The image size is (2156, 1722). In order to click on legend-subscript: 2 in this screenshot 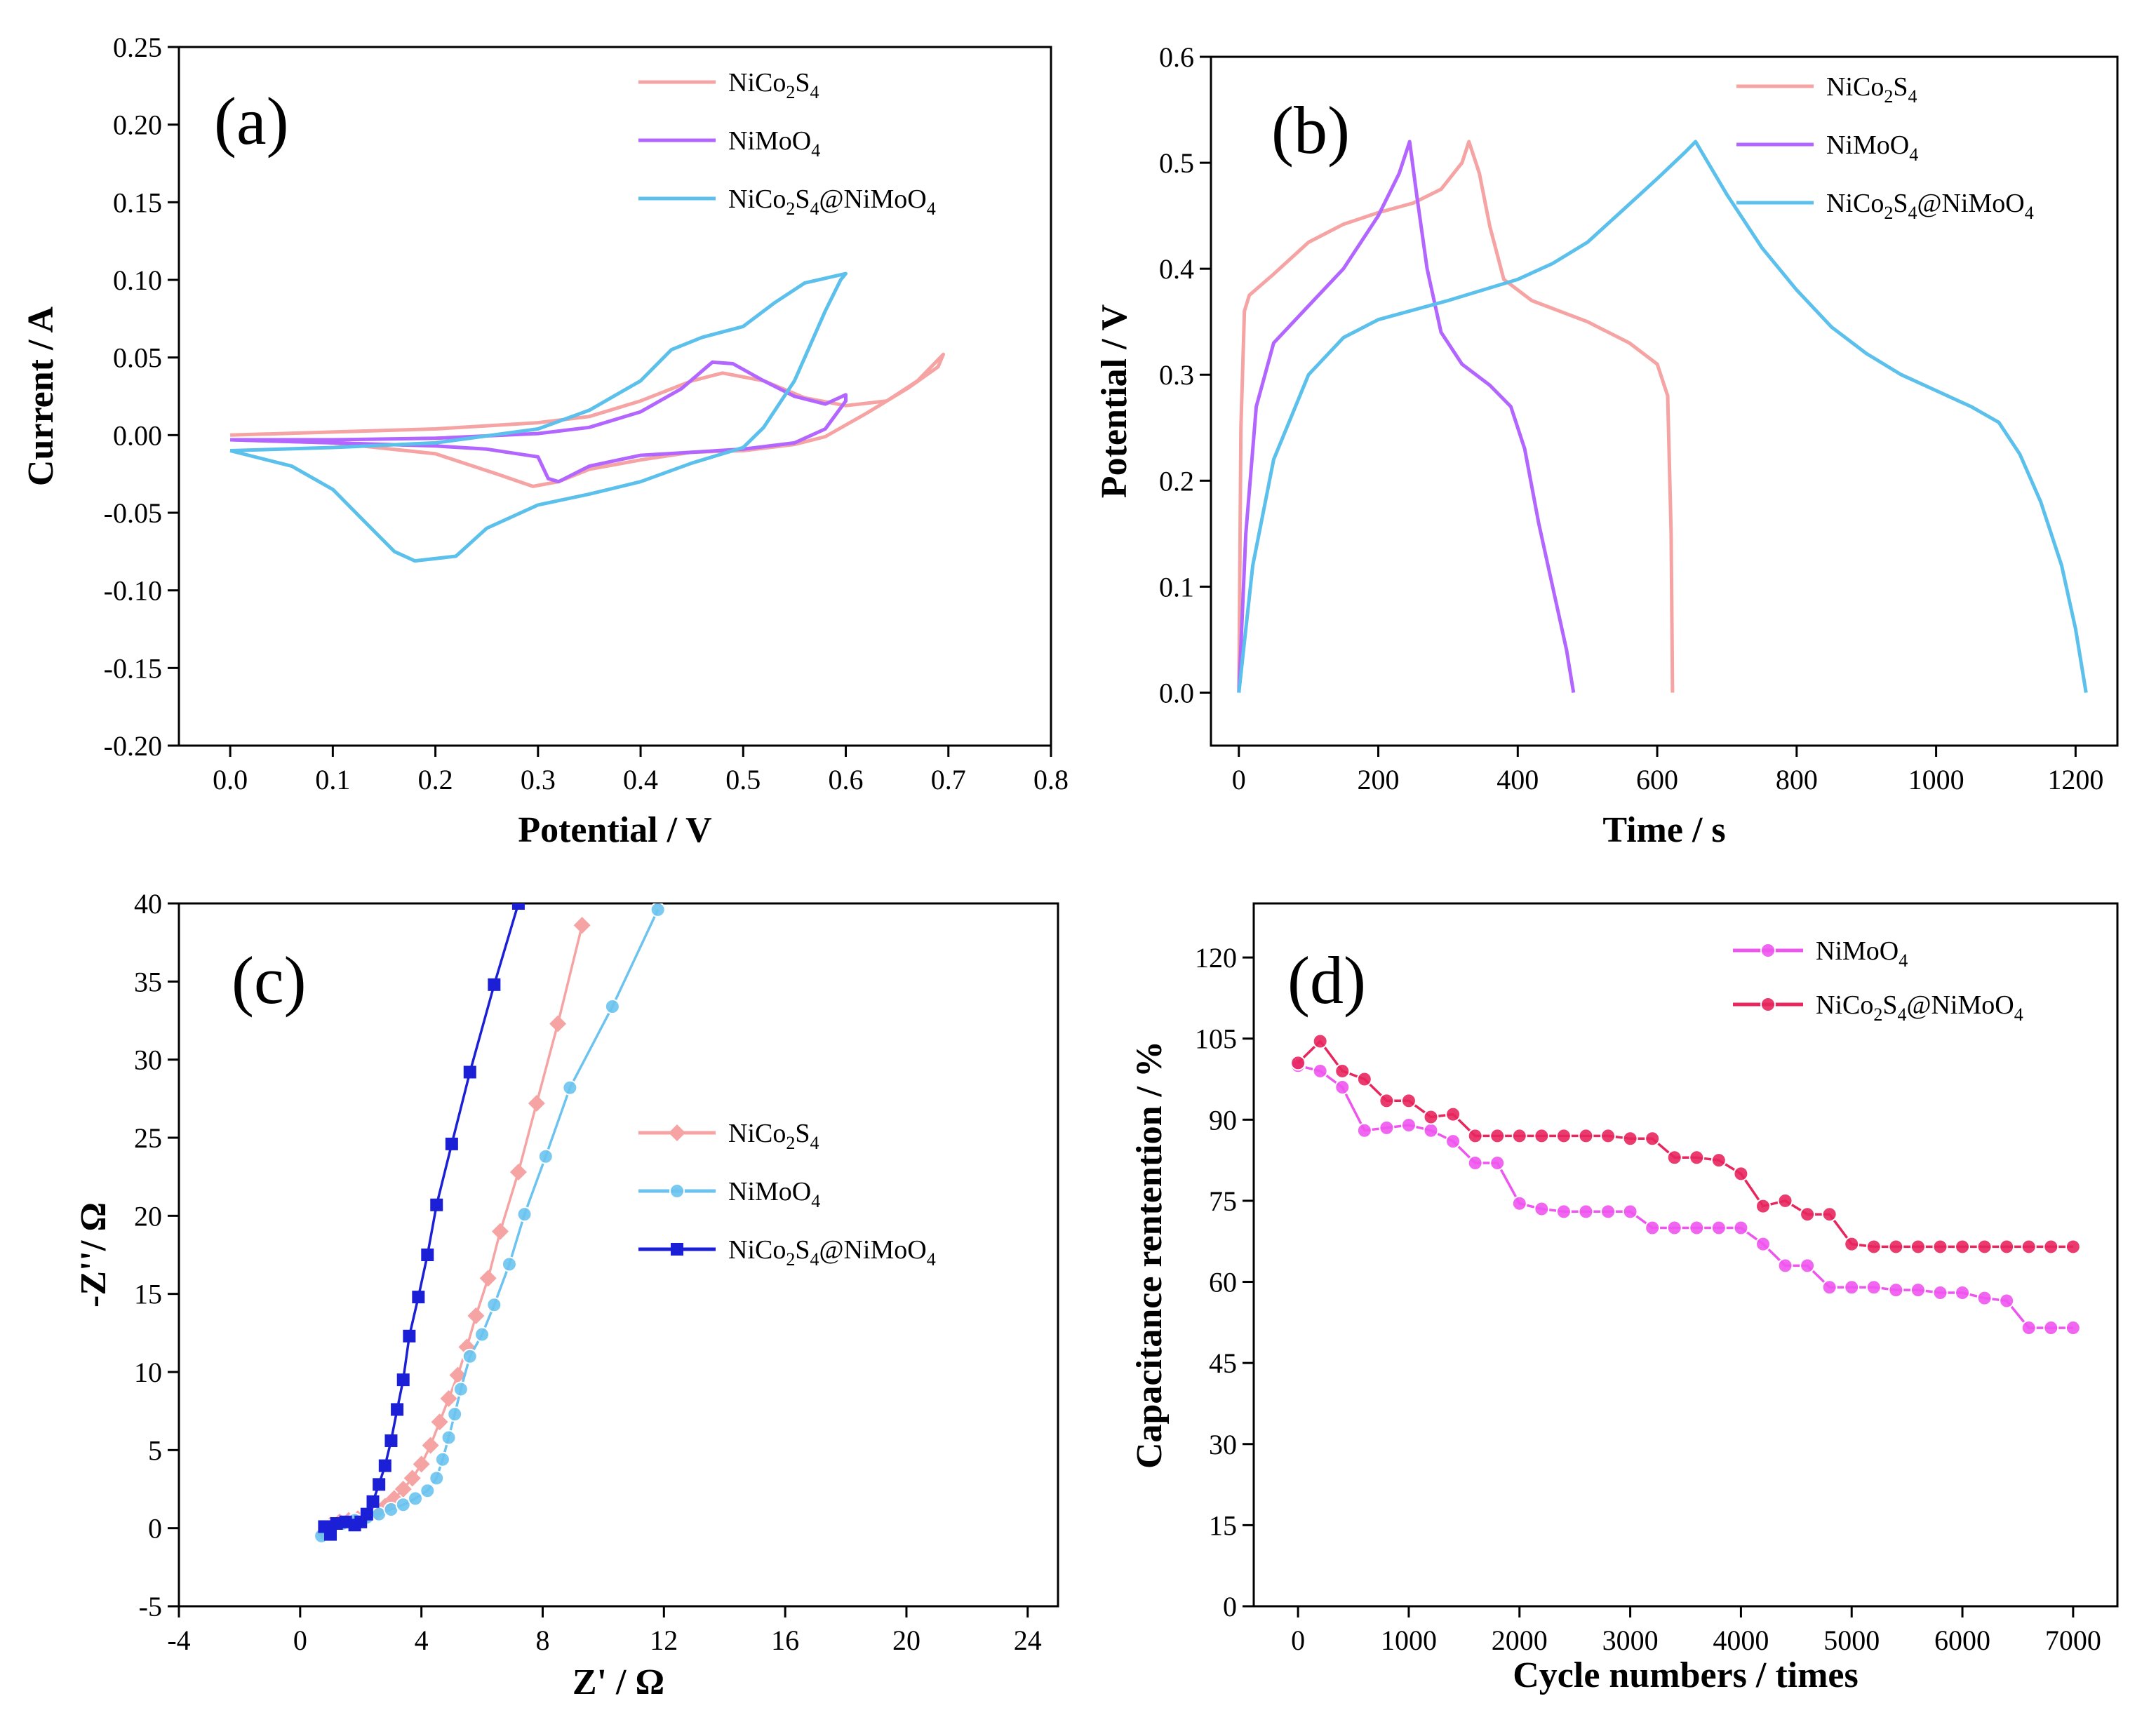, I will do `click(1888, 96)`.